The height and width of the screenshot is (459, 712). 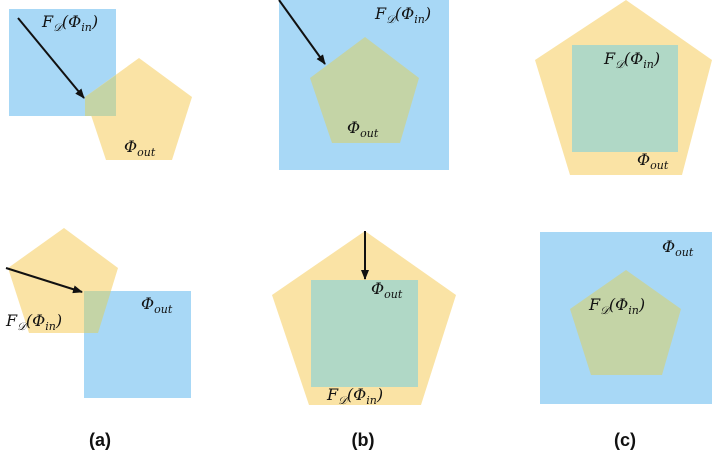 I want to click on panel-b-bottom: Φout F𝒟(Φin), so click(x=364, y=319).